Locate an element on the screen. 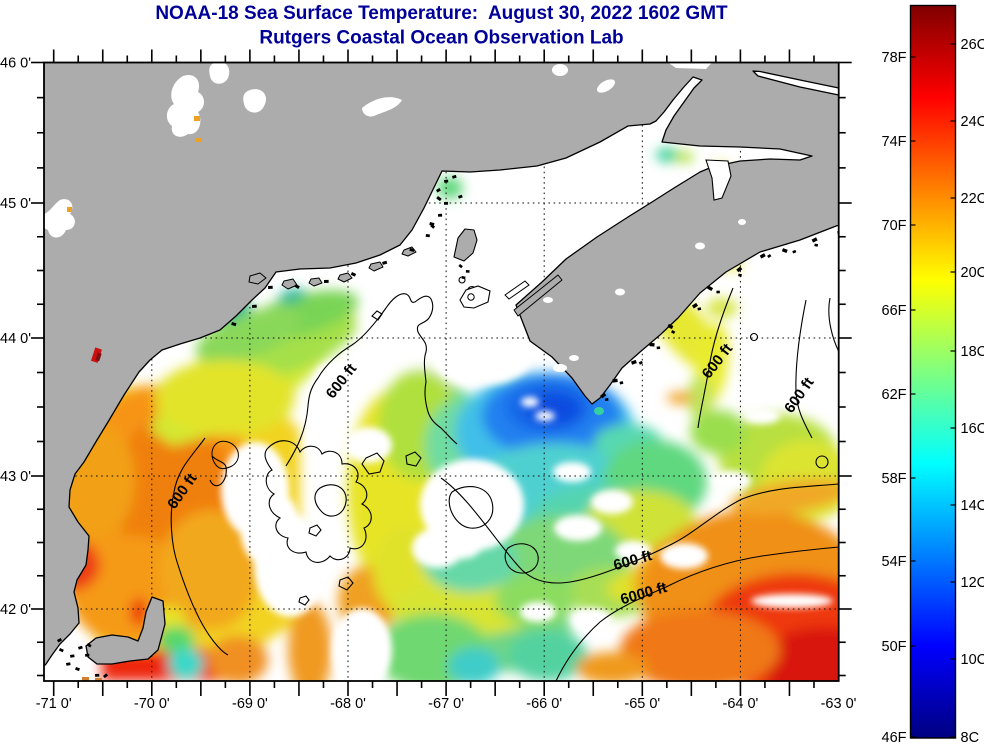  svg-text: 12C is located at coordinates (972, 583).